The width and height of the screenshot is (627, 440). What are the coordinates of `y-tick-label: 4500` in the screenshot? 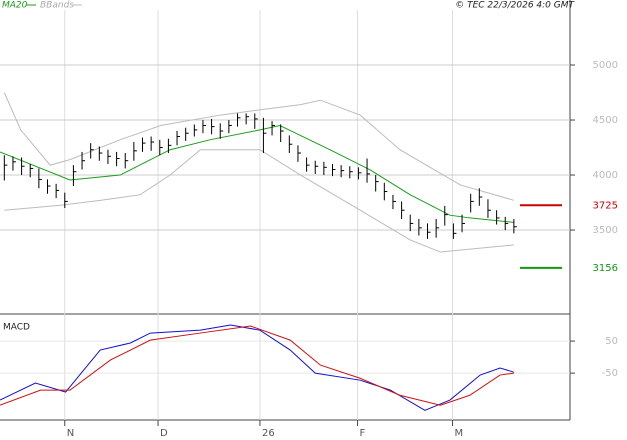 It's located at (605, 120).